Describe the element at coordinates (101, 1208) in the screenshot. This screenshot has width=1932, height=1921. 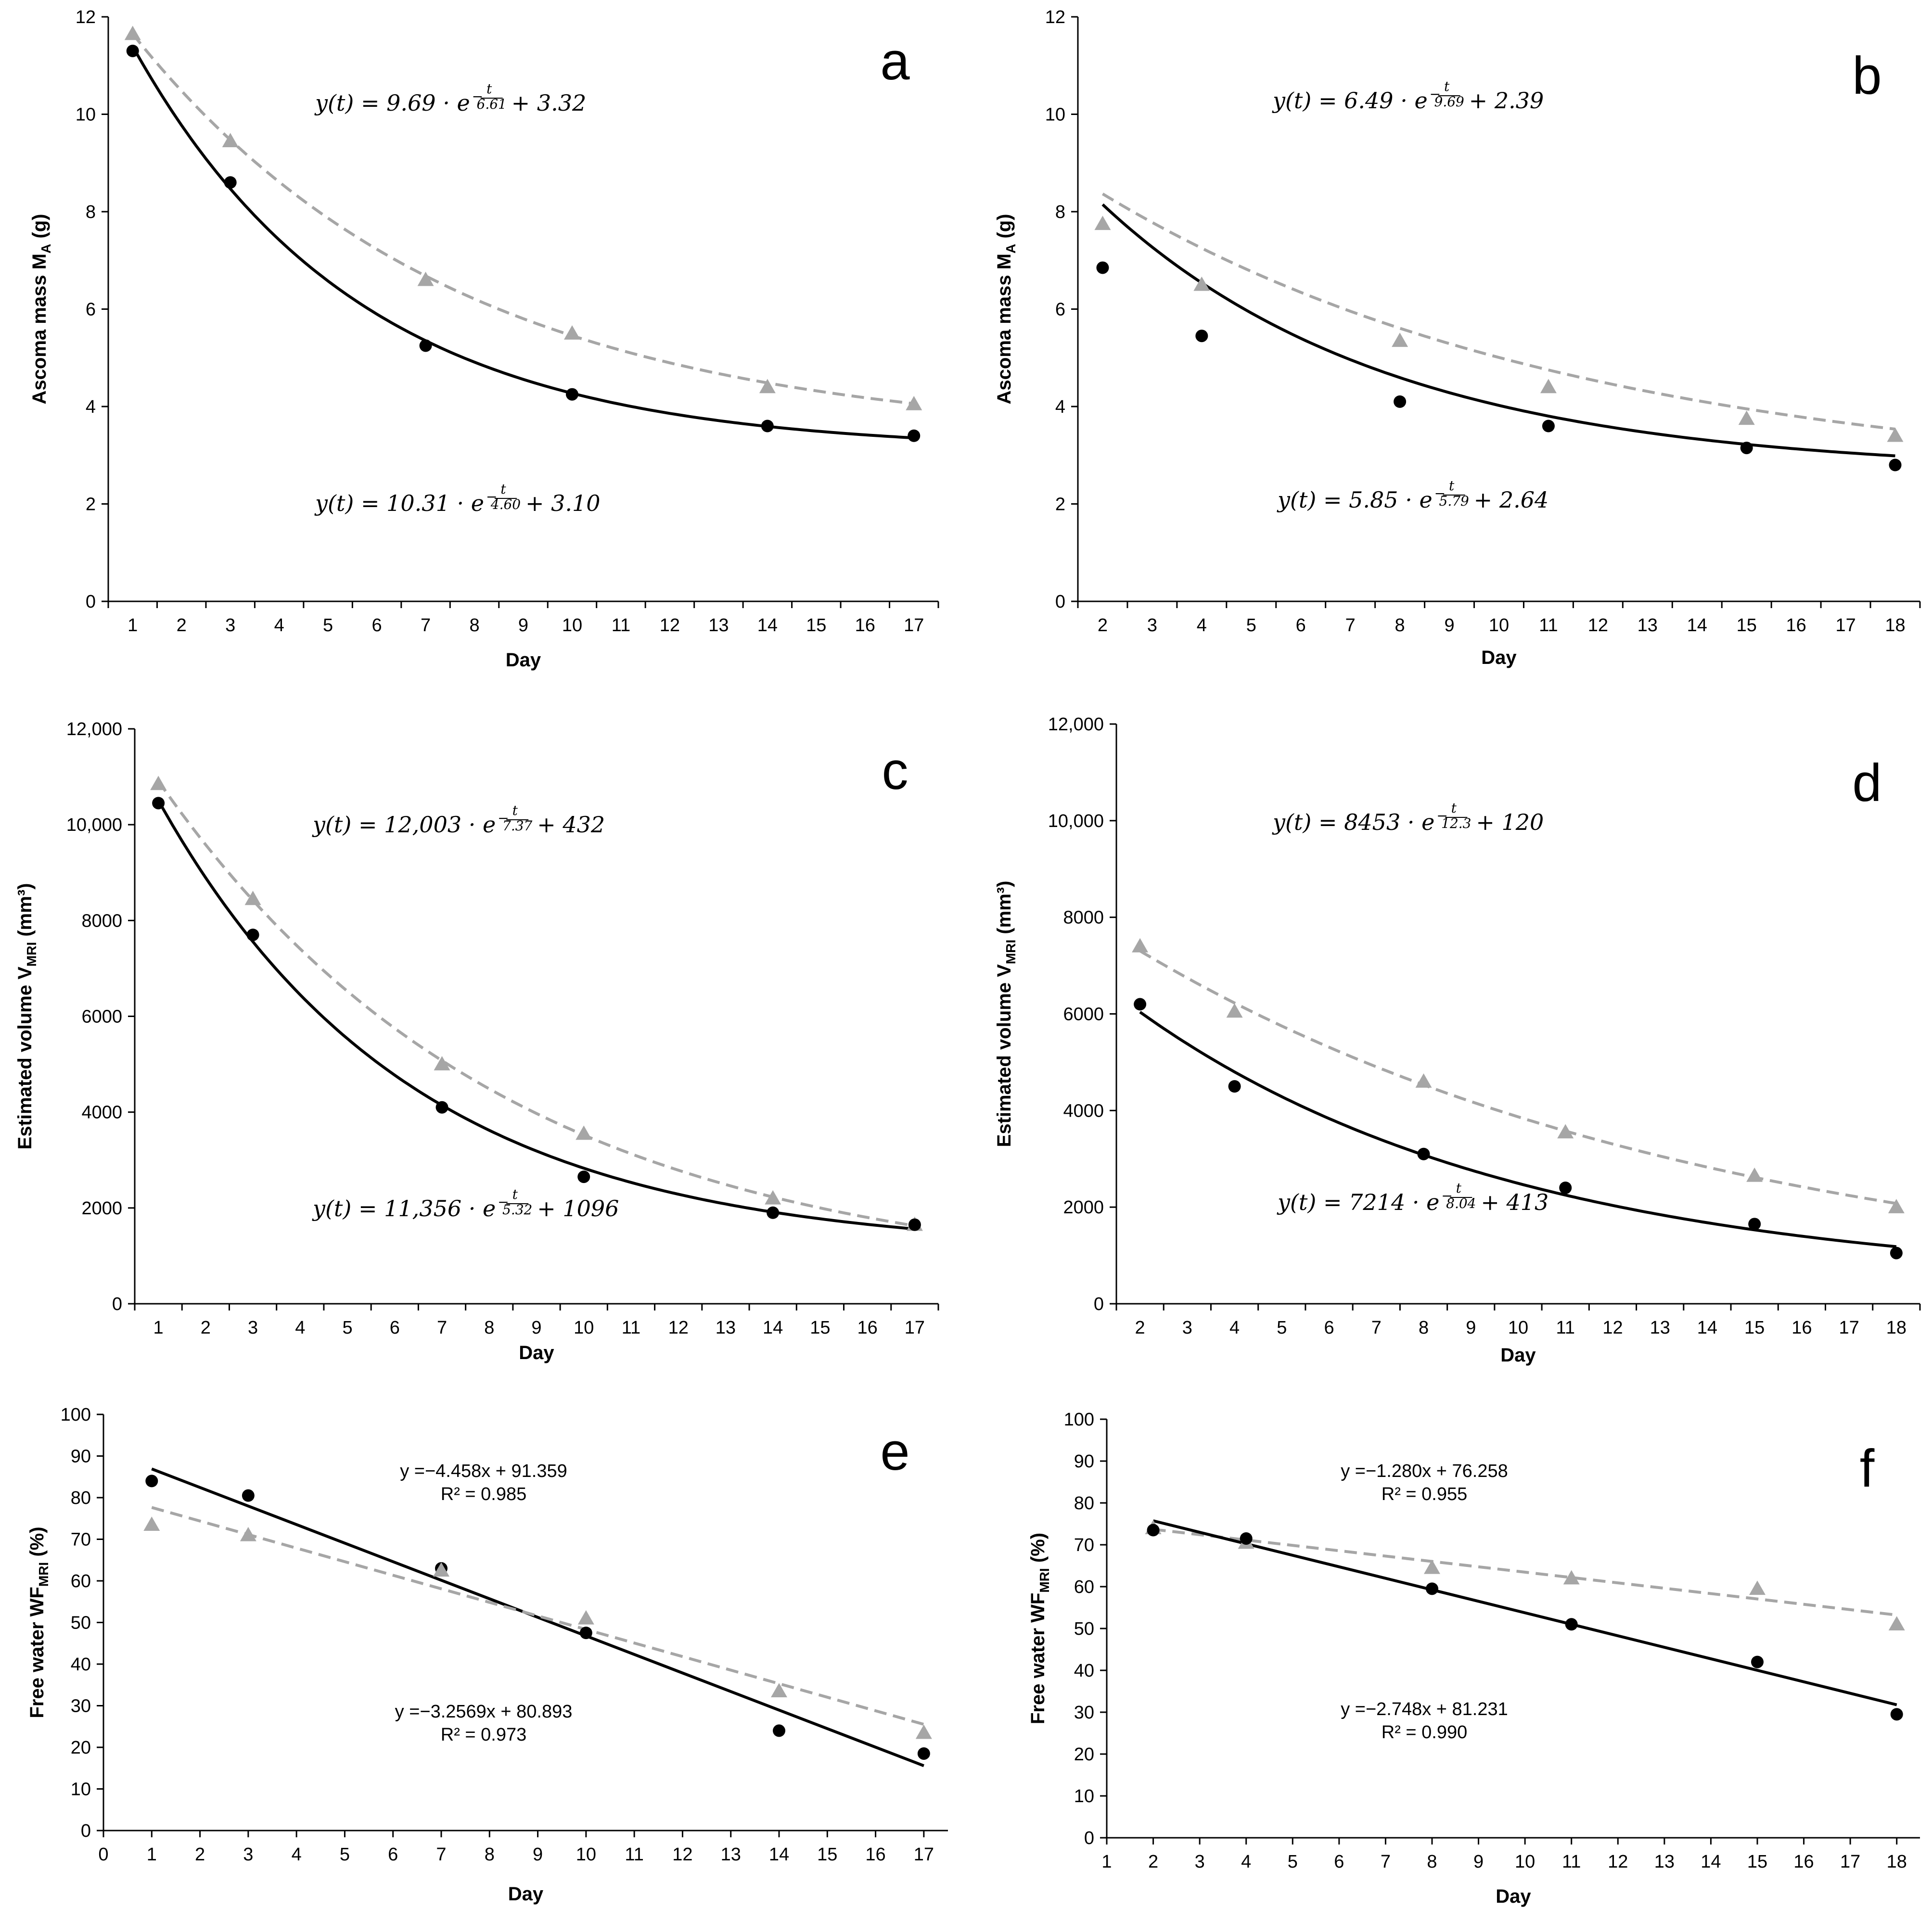
I see `y-tick-label: 2000` at that location.